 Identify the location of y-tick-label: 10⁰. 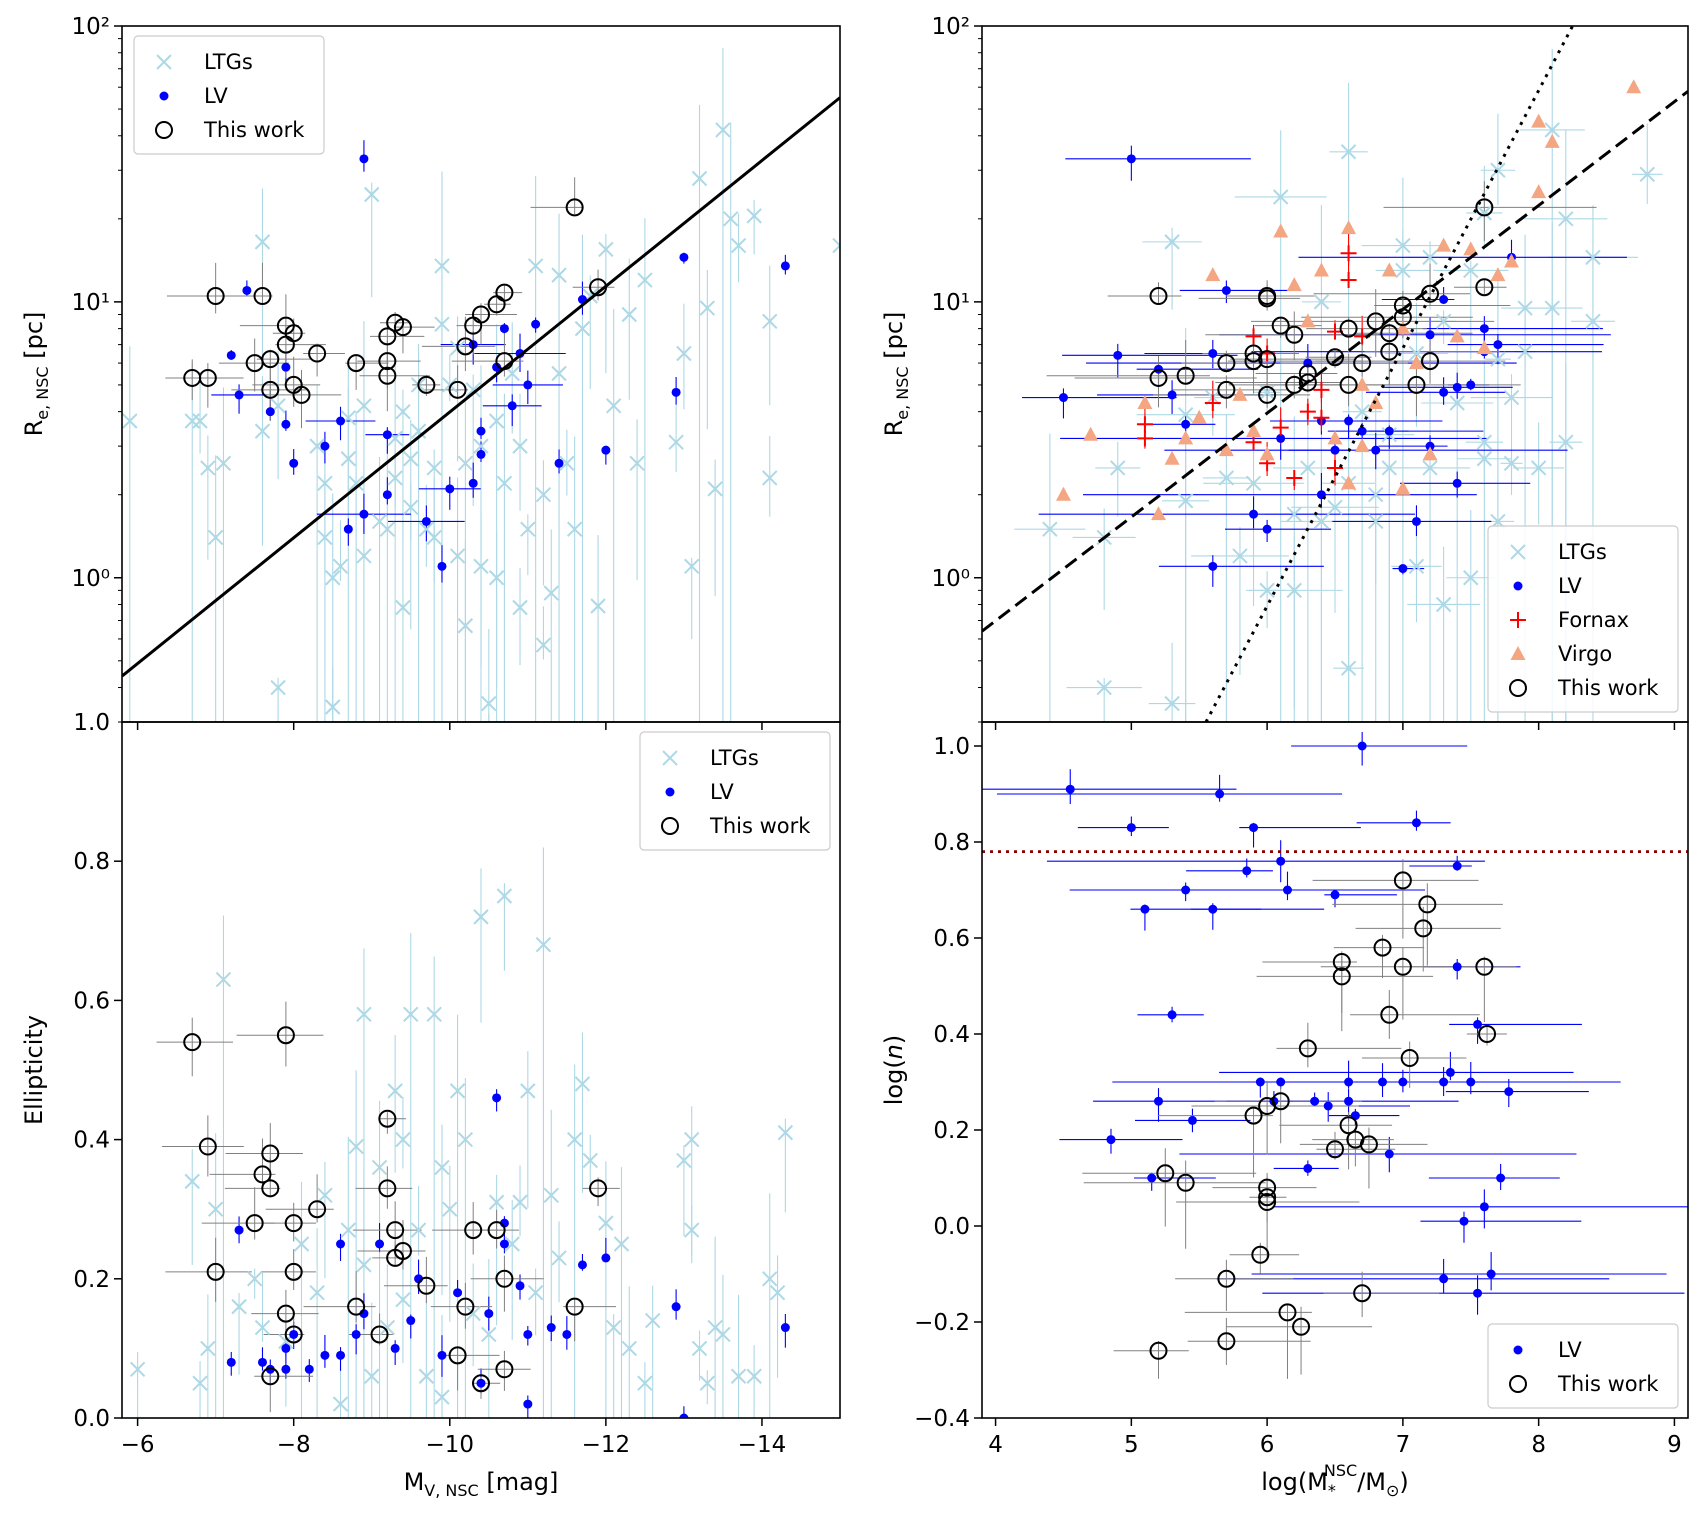
(951, 579).